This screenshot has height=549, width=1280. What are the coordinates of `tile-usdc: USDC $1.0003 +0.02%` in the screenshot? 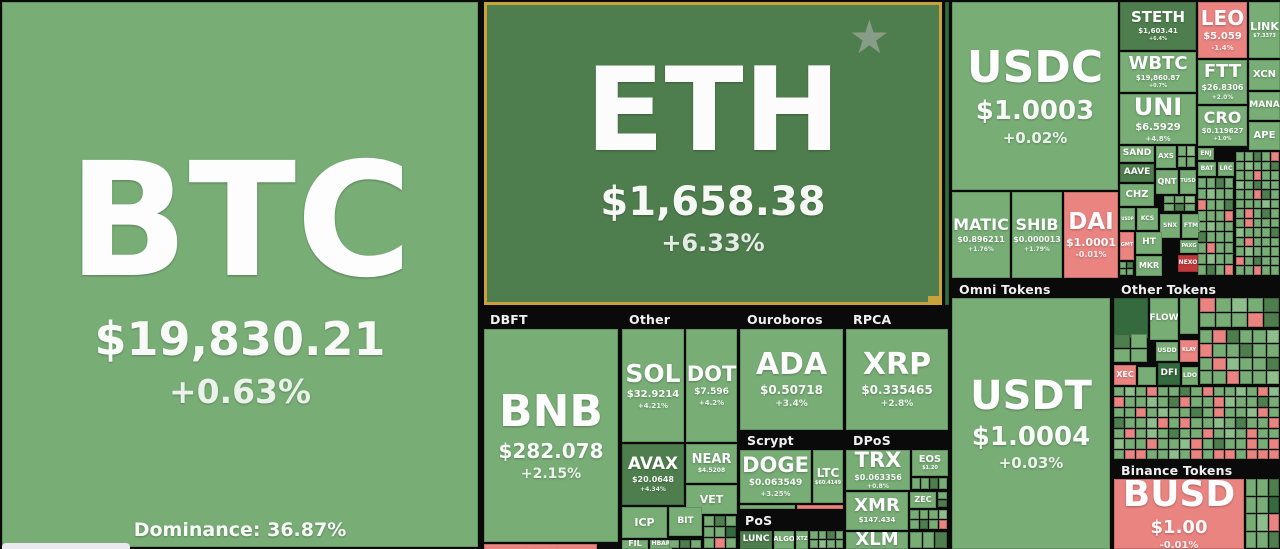 It's located at (1035, 96).